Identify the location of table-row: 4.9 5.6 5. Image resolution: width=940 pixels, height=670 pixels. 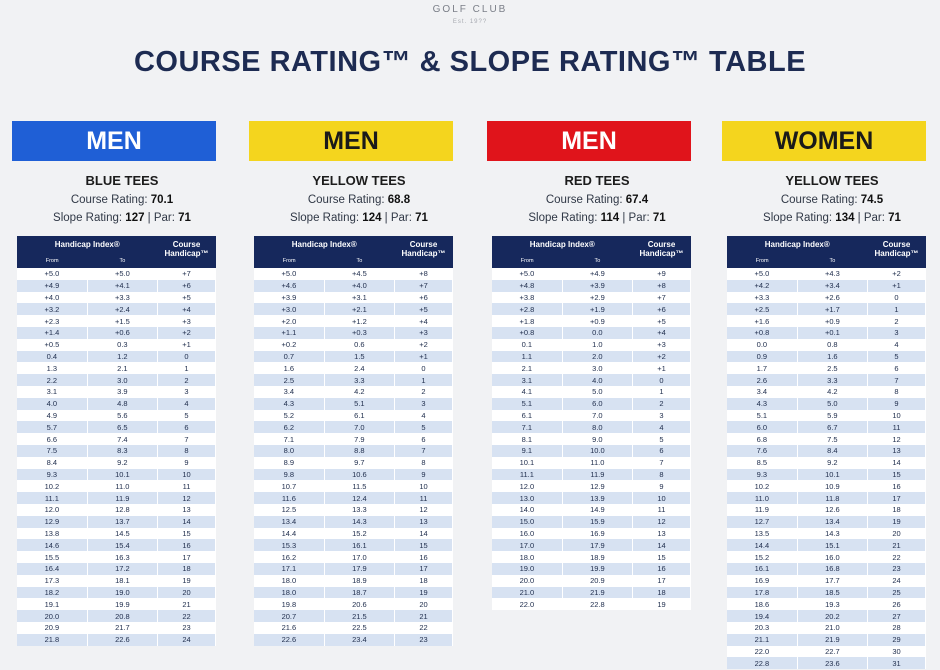
(116, 415).